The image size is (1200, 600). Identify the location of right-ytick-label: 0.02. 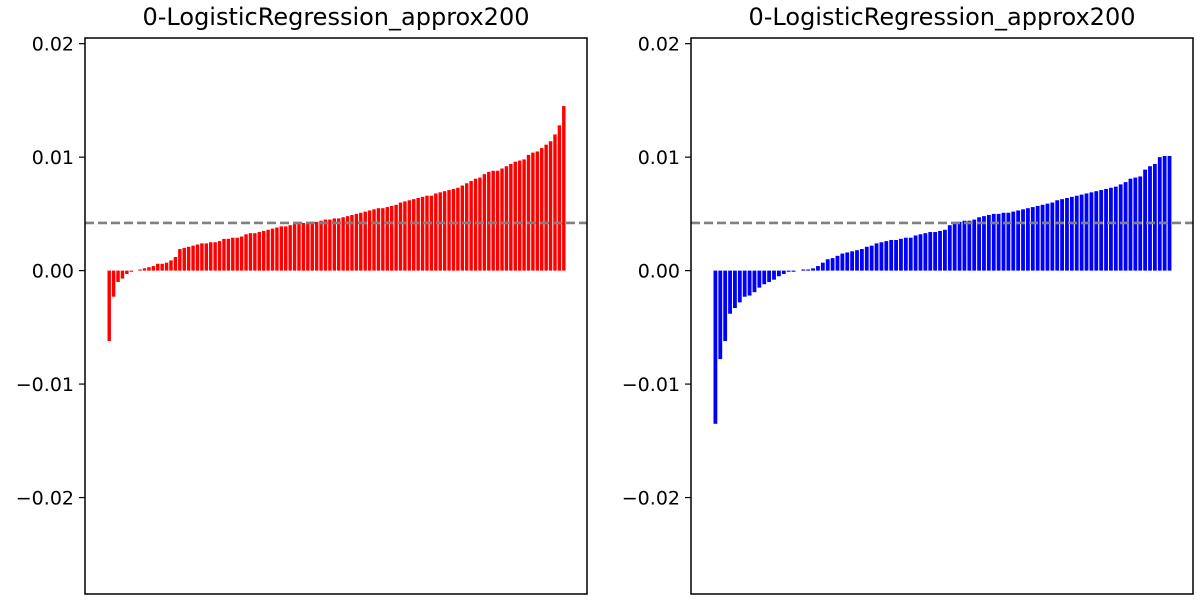
(659, 45).